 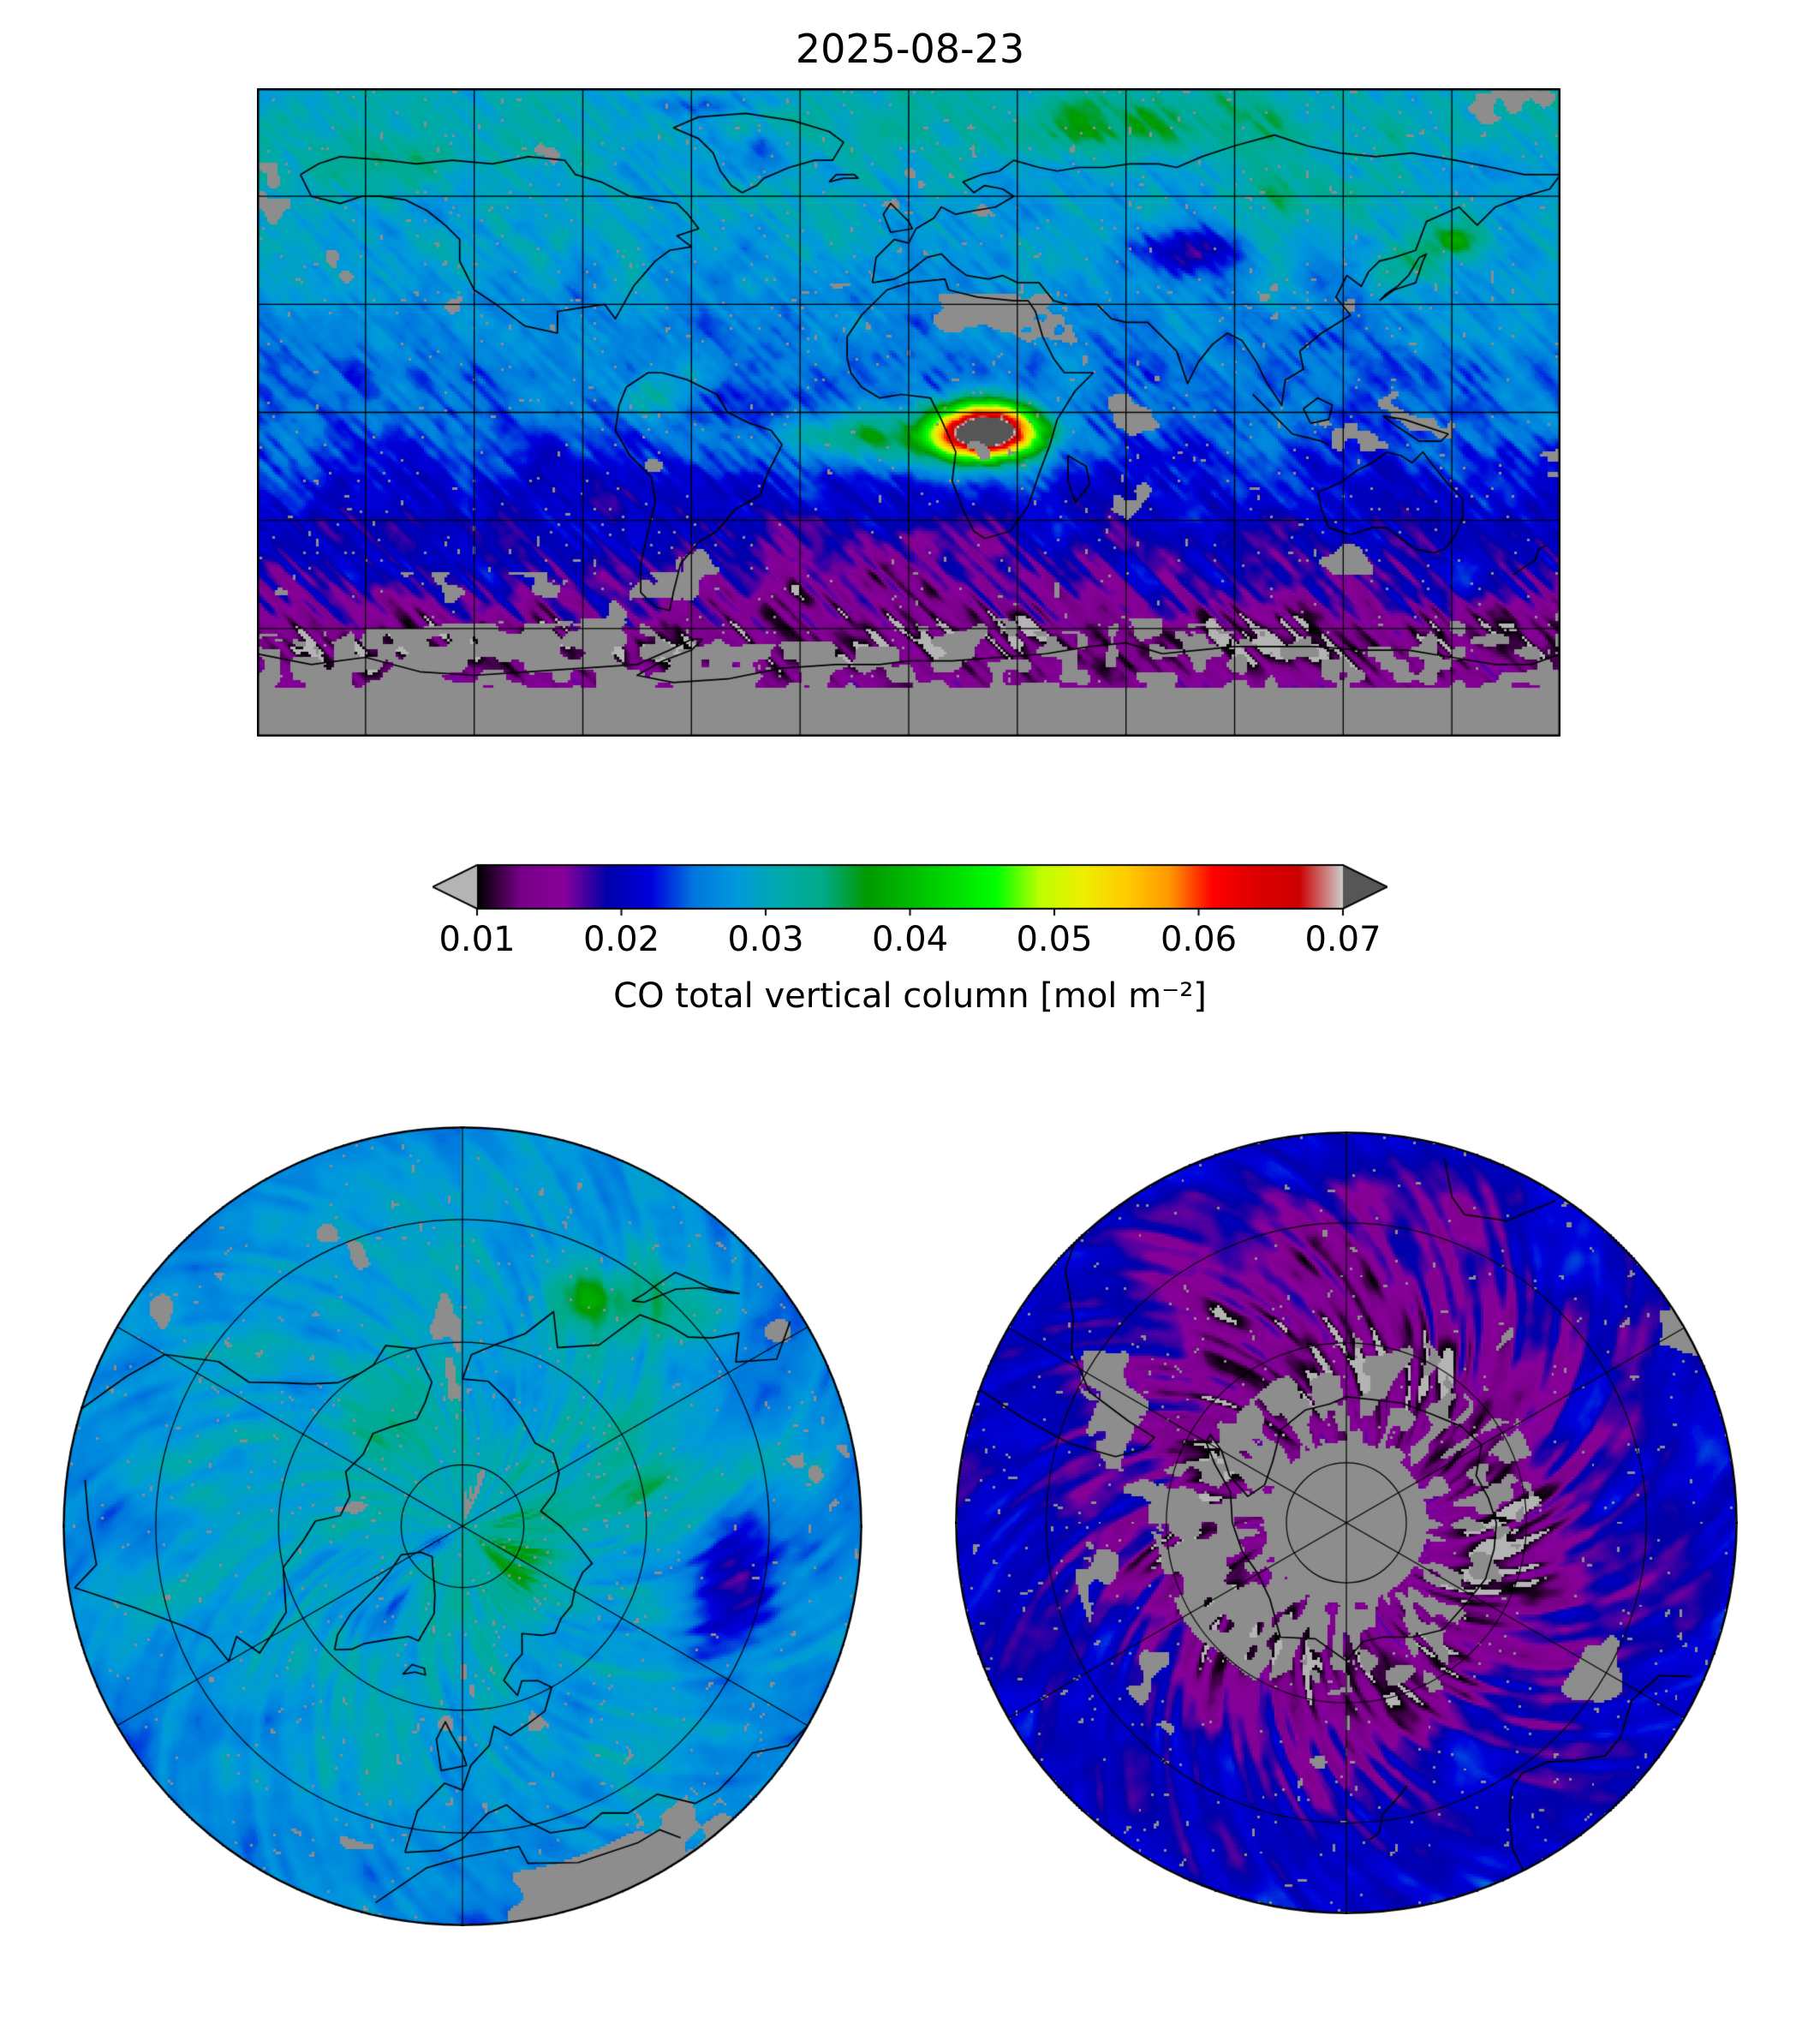 I want to click on colorbar-gradient, so click(x=910, y=889).